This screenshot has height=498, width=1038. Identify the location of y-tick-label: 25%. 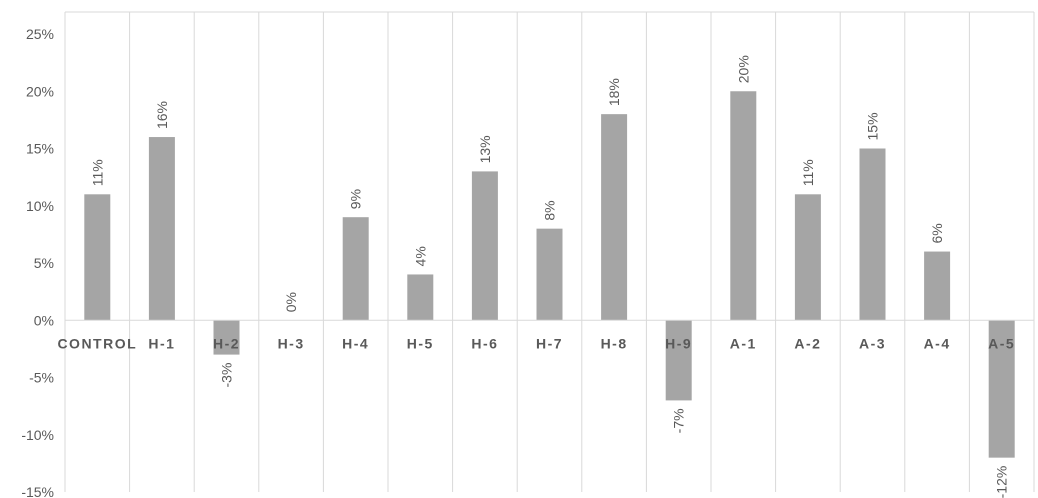
(40, 34).